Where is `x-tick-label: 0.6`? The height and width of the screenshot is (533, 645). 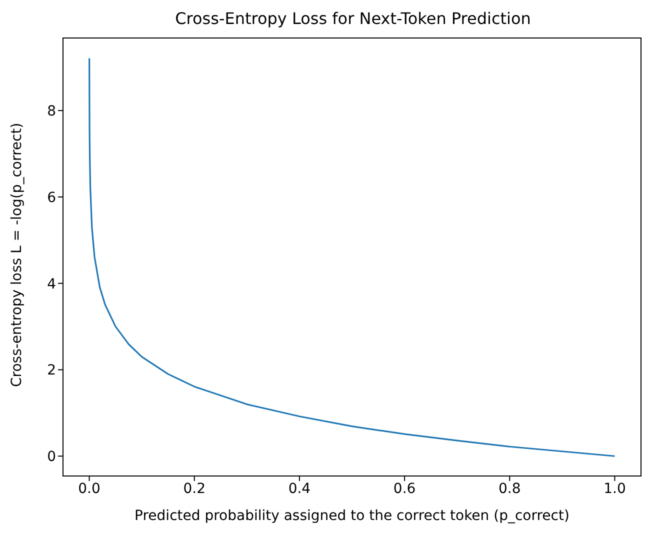
x-tick-label: 0.6 is located at coordinates (404, 488).